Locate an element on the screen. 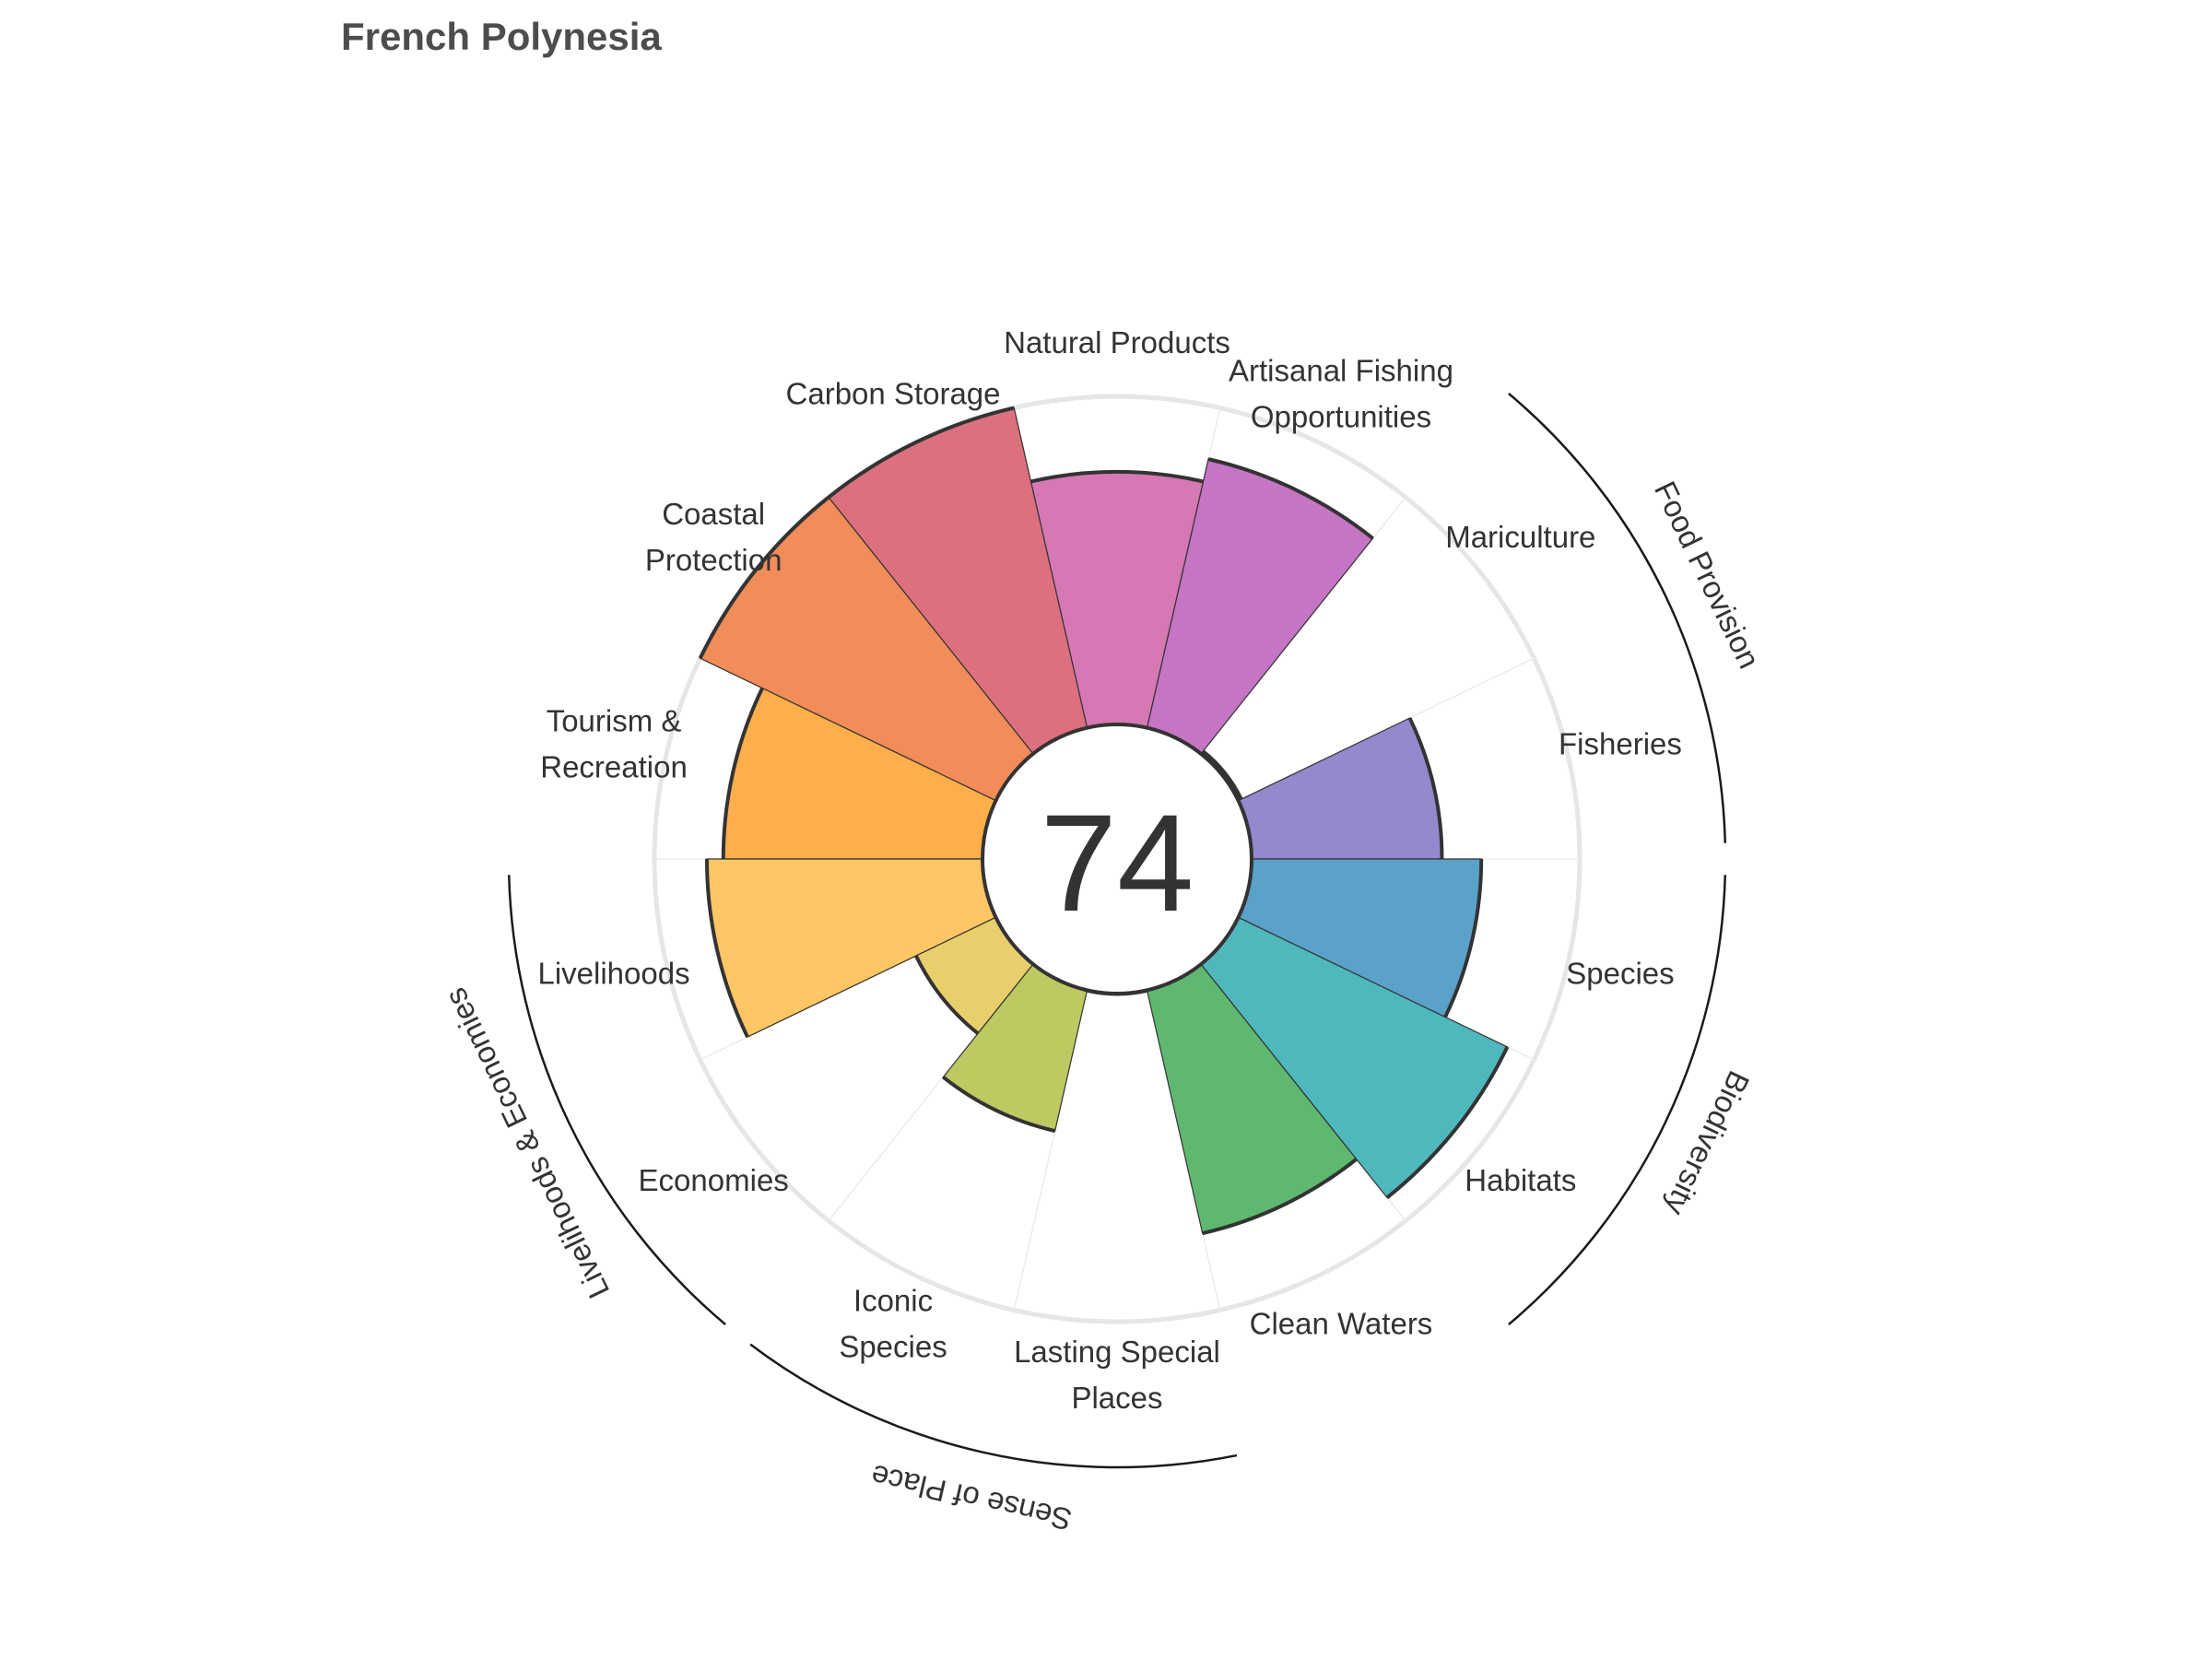  goal-label: Coastal is located at coordinates (713, 514).